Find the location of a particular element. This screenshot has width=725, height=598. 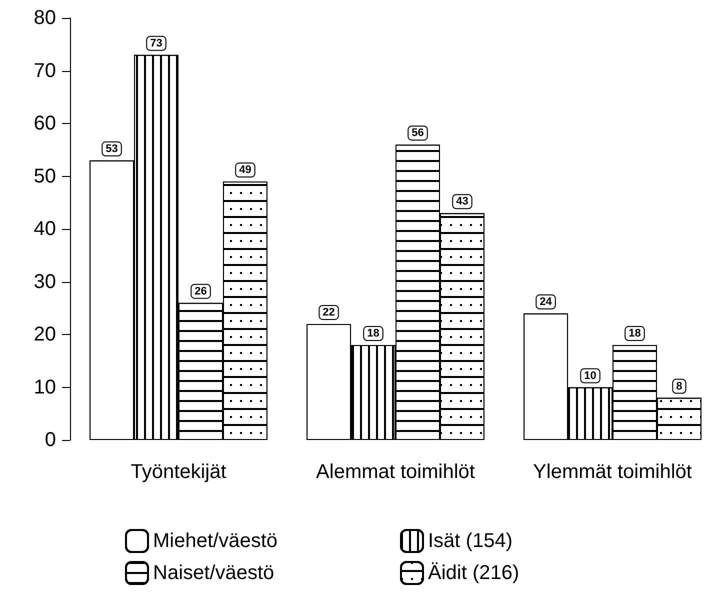

data-label: 56 is located at coordinates (418, 133).